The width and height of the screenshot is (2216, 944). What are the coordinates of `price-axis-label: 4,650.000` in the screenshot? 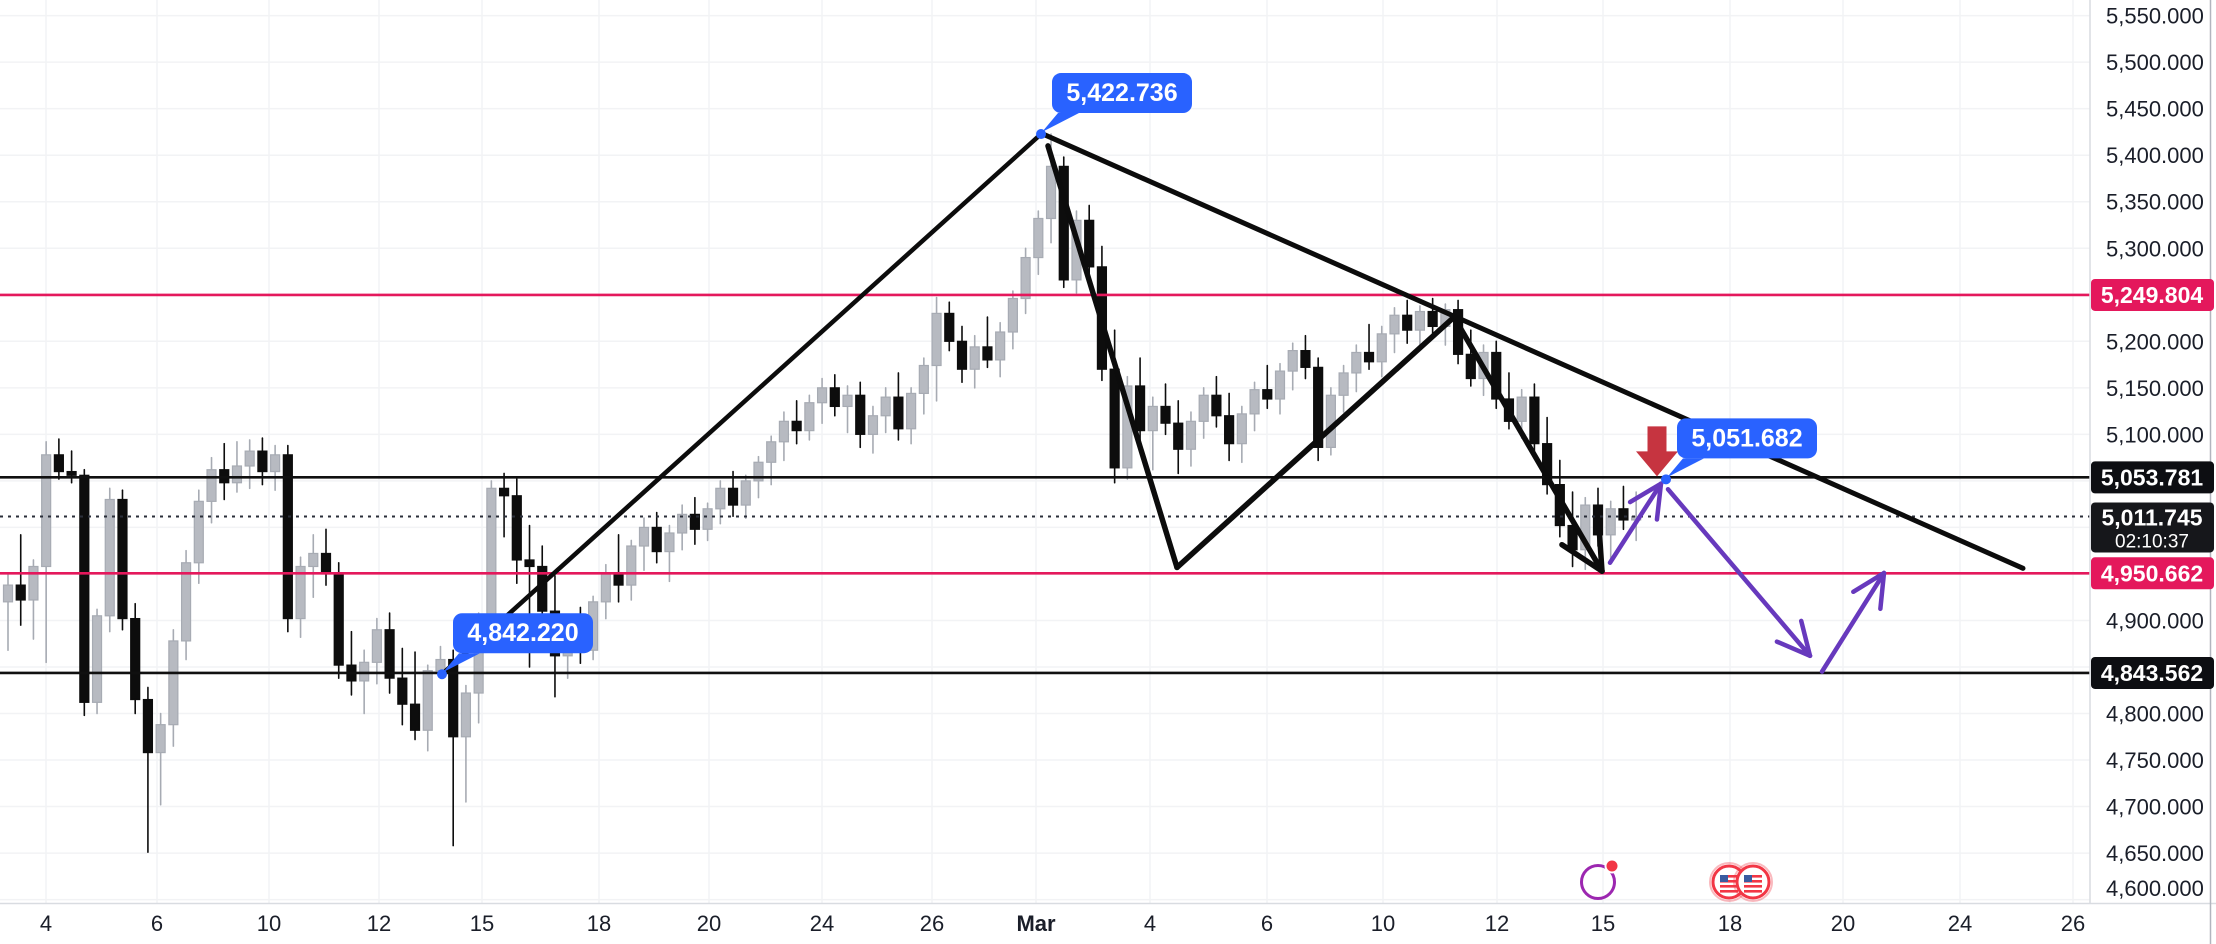 It's located at (2155, 853).